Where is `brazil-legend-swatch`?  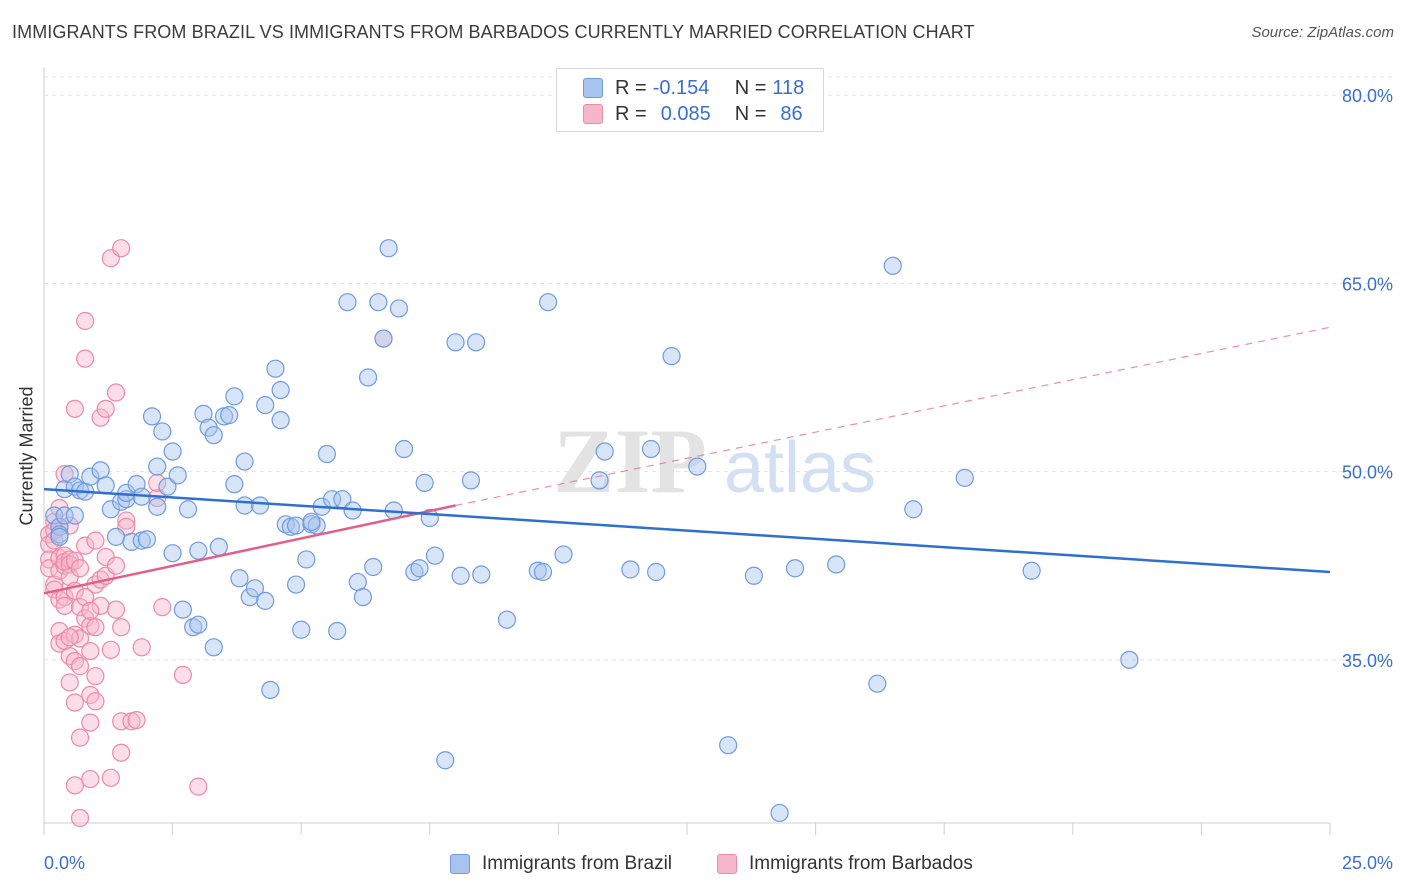 brazil-legend-swatch is located at coordinates (460, 864).